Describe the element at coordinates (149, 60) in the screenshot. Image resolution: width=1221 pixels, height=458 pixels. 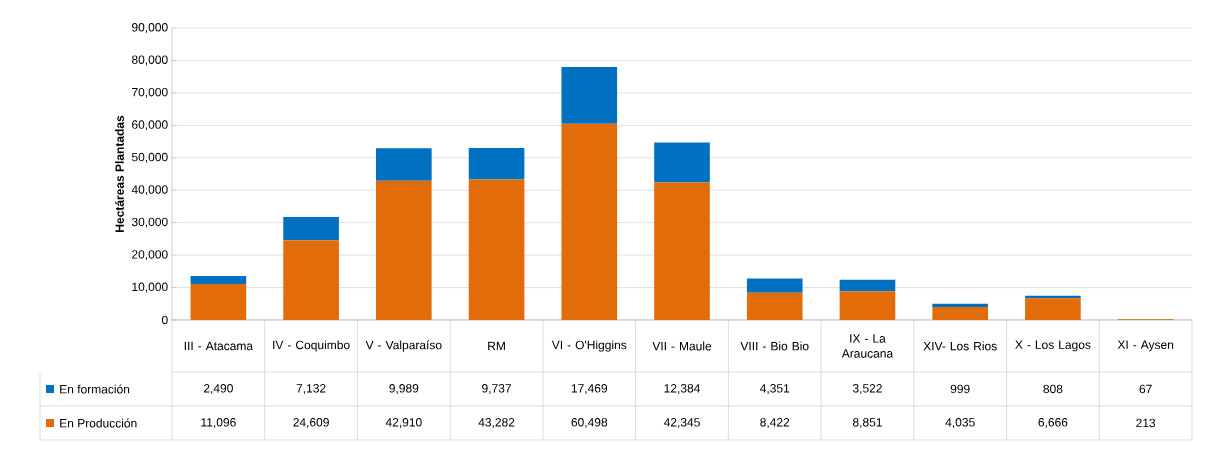
I see `y-tick-label: 80,000` at that location.